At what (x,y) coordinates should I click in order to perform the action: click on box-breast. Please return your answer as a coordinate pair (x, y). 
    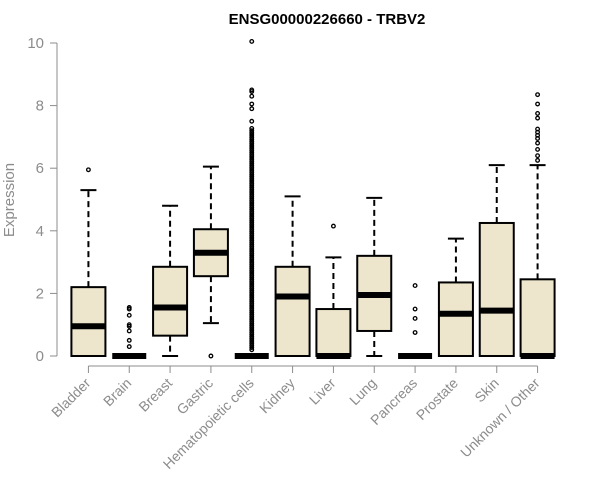
    Looking at the image, I should click on (170, 280).